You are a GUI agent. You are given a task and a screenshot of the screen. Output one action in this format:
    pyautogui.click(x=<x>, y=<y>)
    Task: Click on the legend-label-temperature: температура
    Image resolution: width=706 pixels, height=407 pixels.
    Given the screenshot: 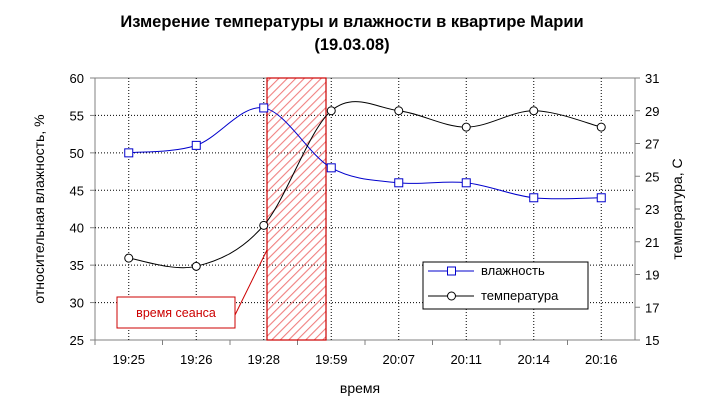 What is the action you would take?
    pyautogui.click(x=520, y=295)
    